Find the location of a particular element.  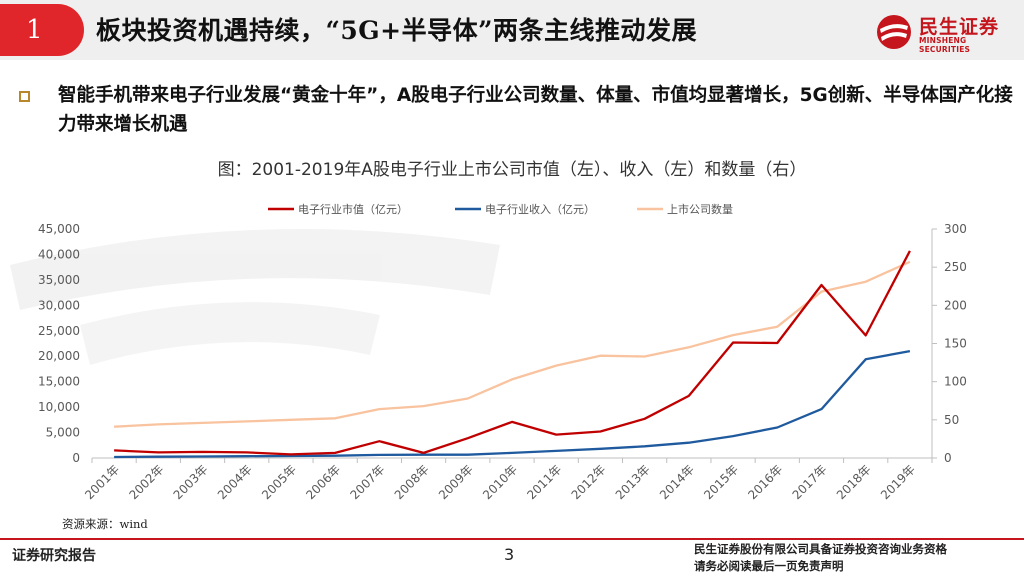

figure-title: 图：2001-2019年A股电子行业上市公司市值（左）、收入（左）和数量（右） is located at coordinates (512, 170).